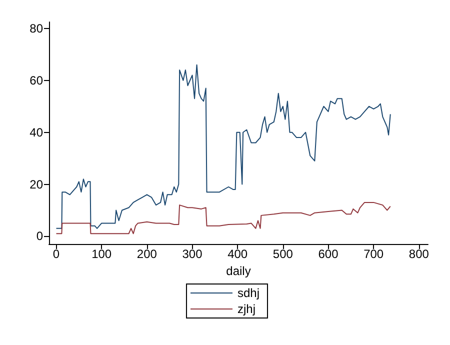 This screenshot has width=450, height=345. Describe the element at coordinates (238, 254) in the screenshot. I see `x-tick-label: 400` at that location.